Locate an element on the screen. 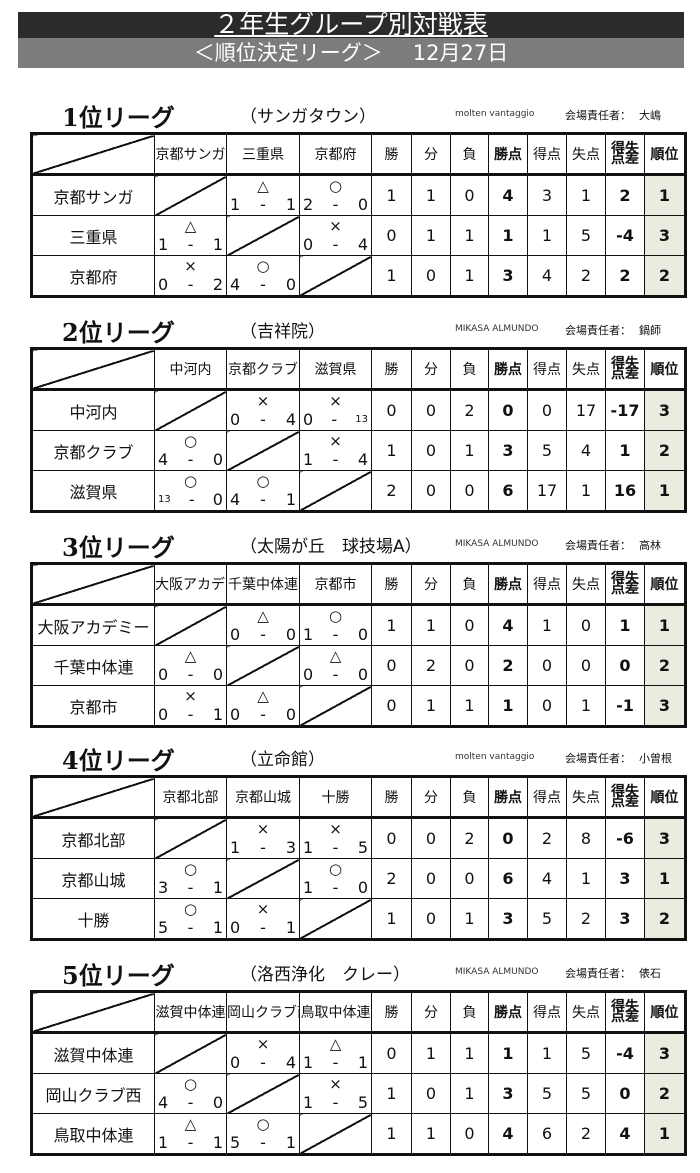 Image resolution: width=700 pixels, height=1173 pixels. stat-loss: 0 is located at coordinates (469, 665).